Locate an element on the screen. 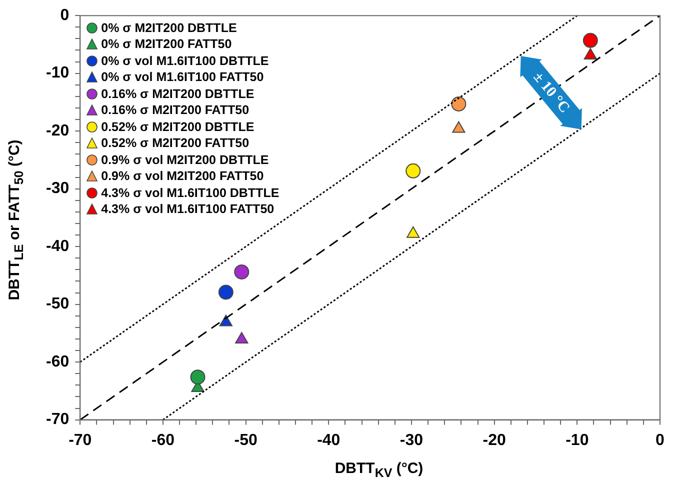  x-axis-title: DBTT$_{KV}$ (°C) is located at coordinates (379, 470).